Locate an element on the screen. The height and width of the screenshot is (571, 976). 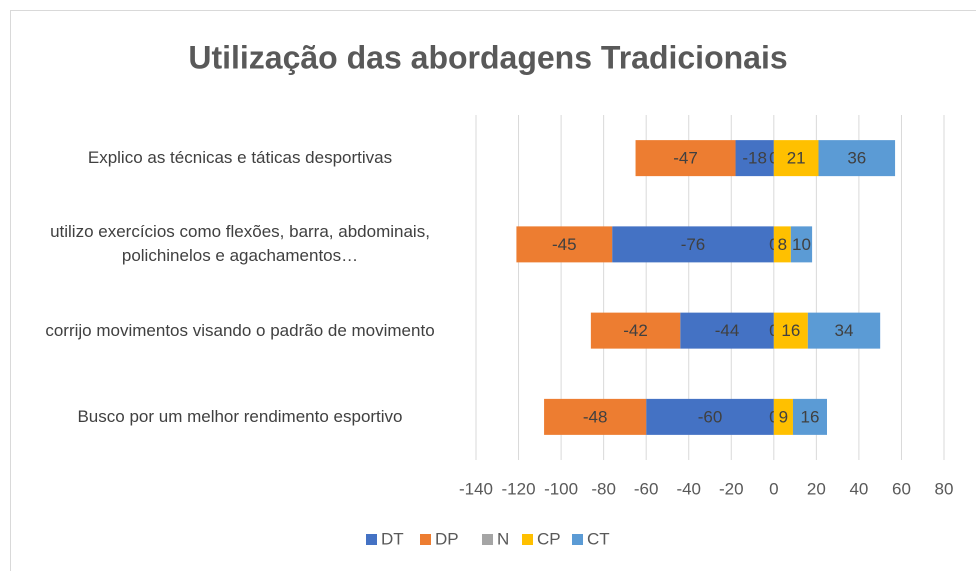
data-label: -44 is located at coordinates (727, 330).